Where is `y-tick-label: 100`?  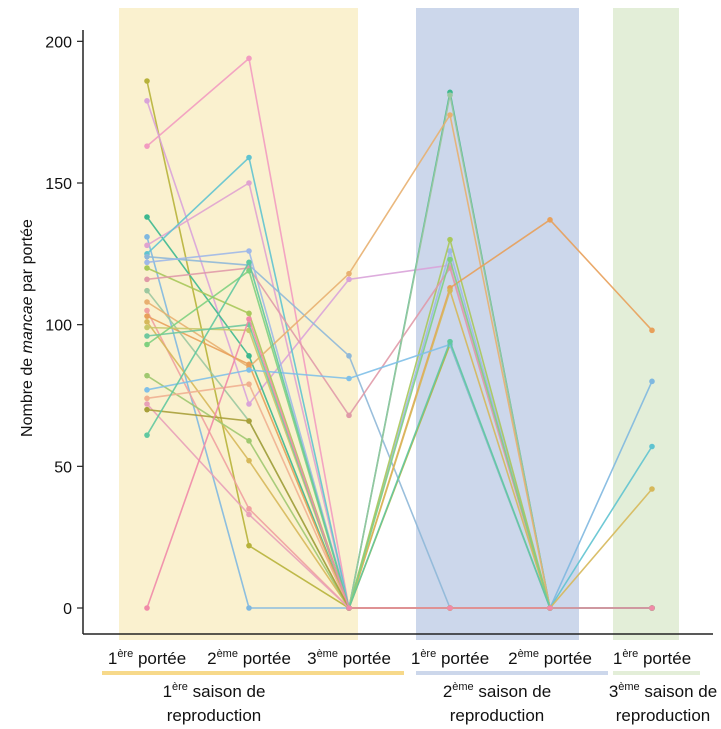
y-tick-label: 100 is located at coordinates (58, 326).